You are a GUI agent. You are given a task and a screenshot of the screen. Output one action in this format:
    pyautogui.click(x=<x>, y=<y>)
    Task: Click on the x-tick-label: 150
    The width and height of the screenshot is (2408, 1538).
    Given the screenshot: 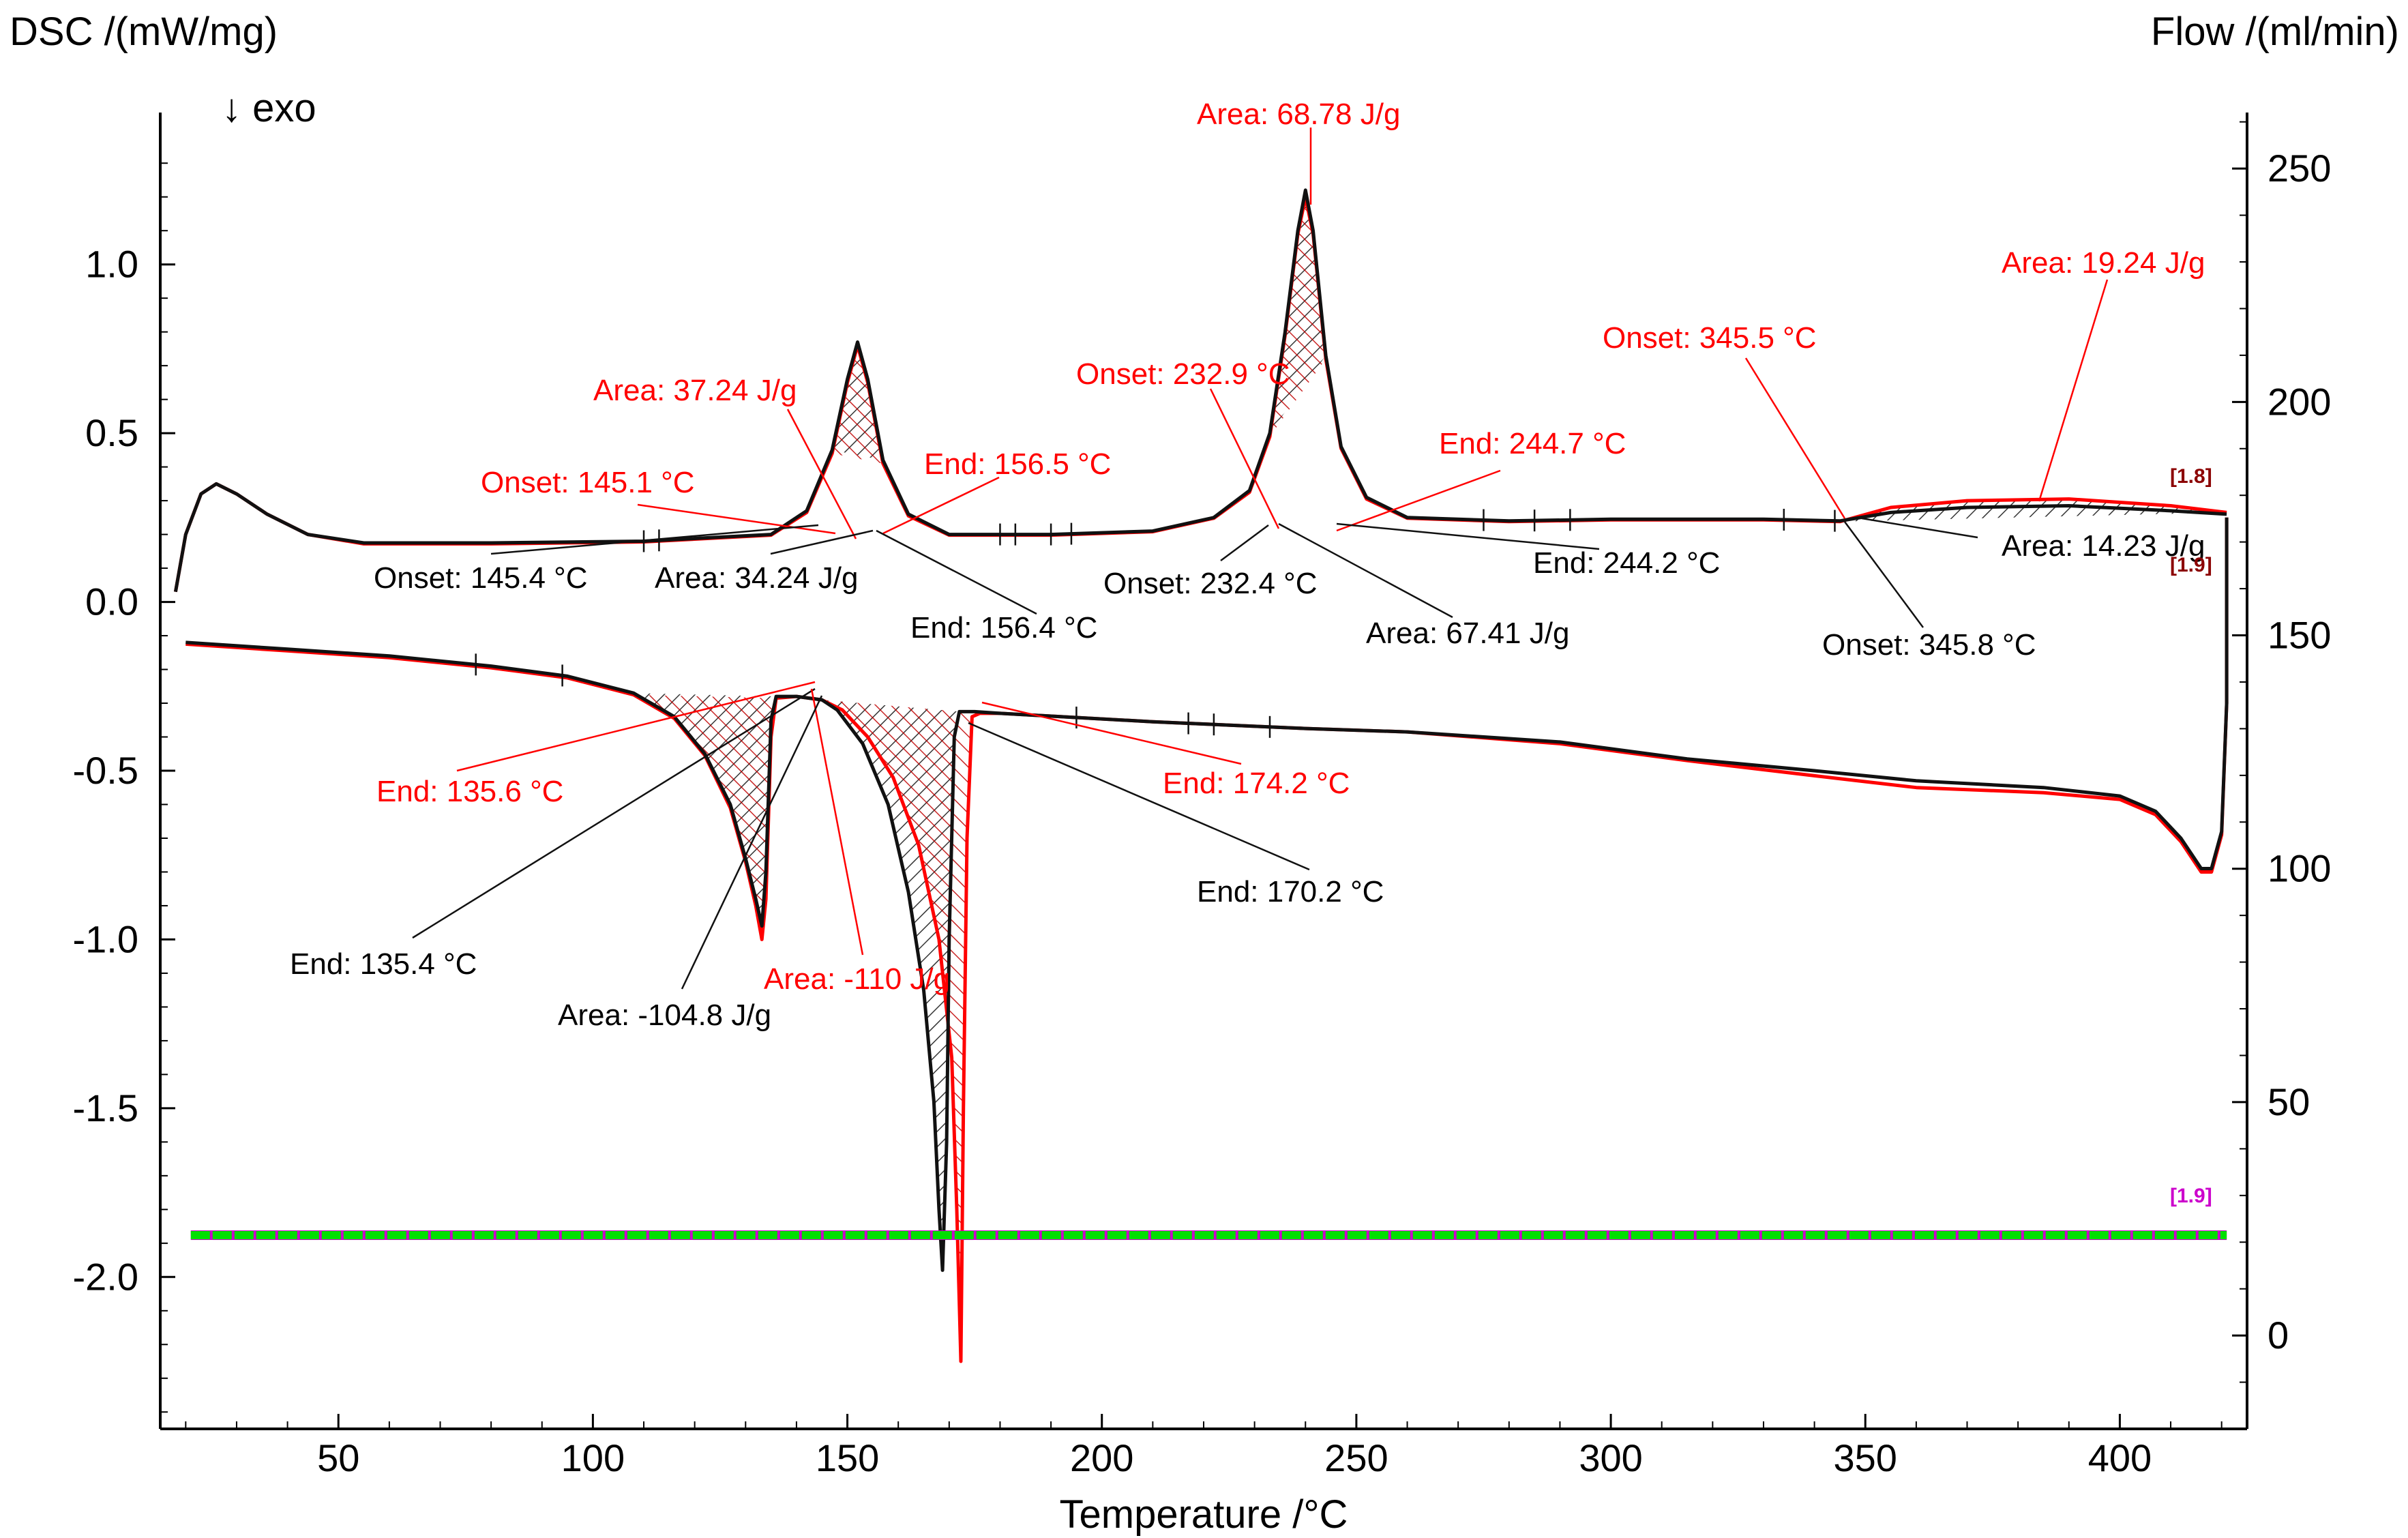 What is the action you would take?
    pyautogui.click(x=848, y=1457)
    